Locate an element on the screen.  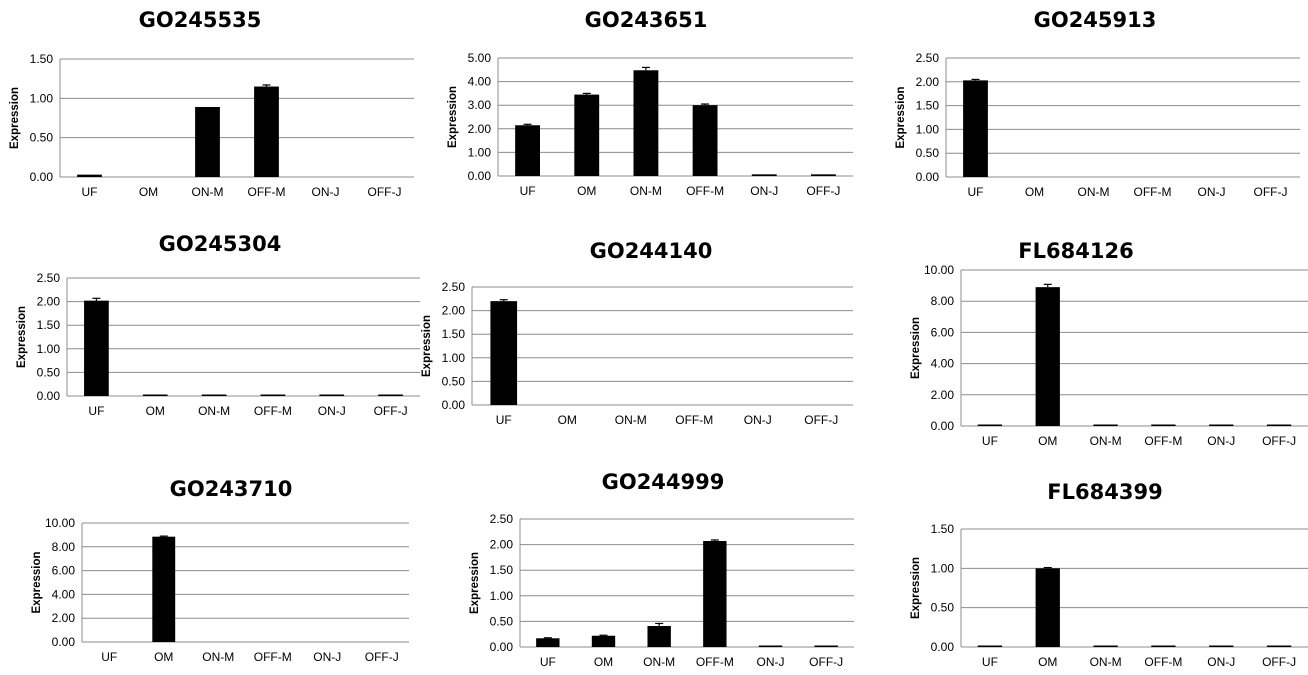
y-tick-label: 5.00 is located at coordinates (480, 58).